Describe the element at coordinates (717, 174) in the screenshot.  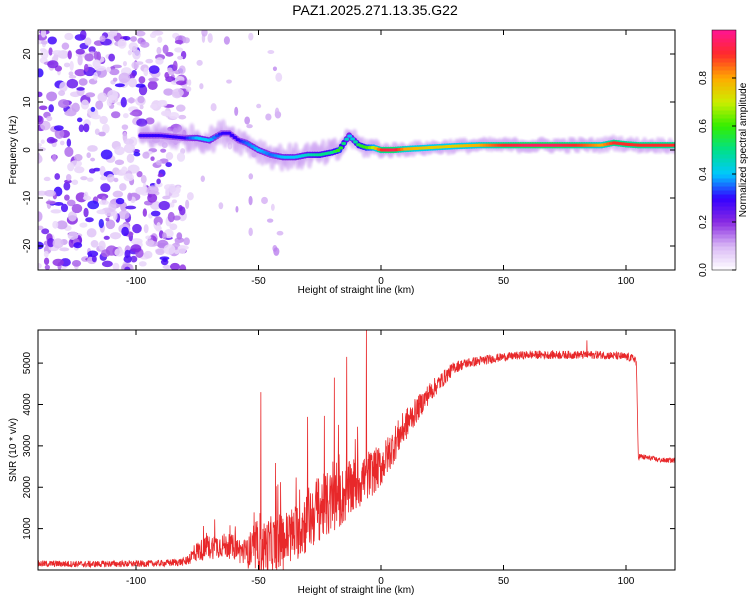
I see `colorbar-ticks: 0.0 0.2 0.4 0.6 0.8` at that location.